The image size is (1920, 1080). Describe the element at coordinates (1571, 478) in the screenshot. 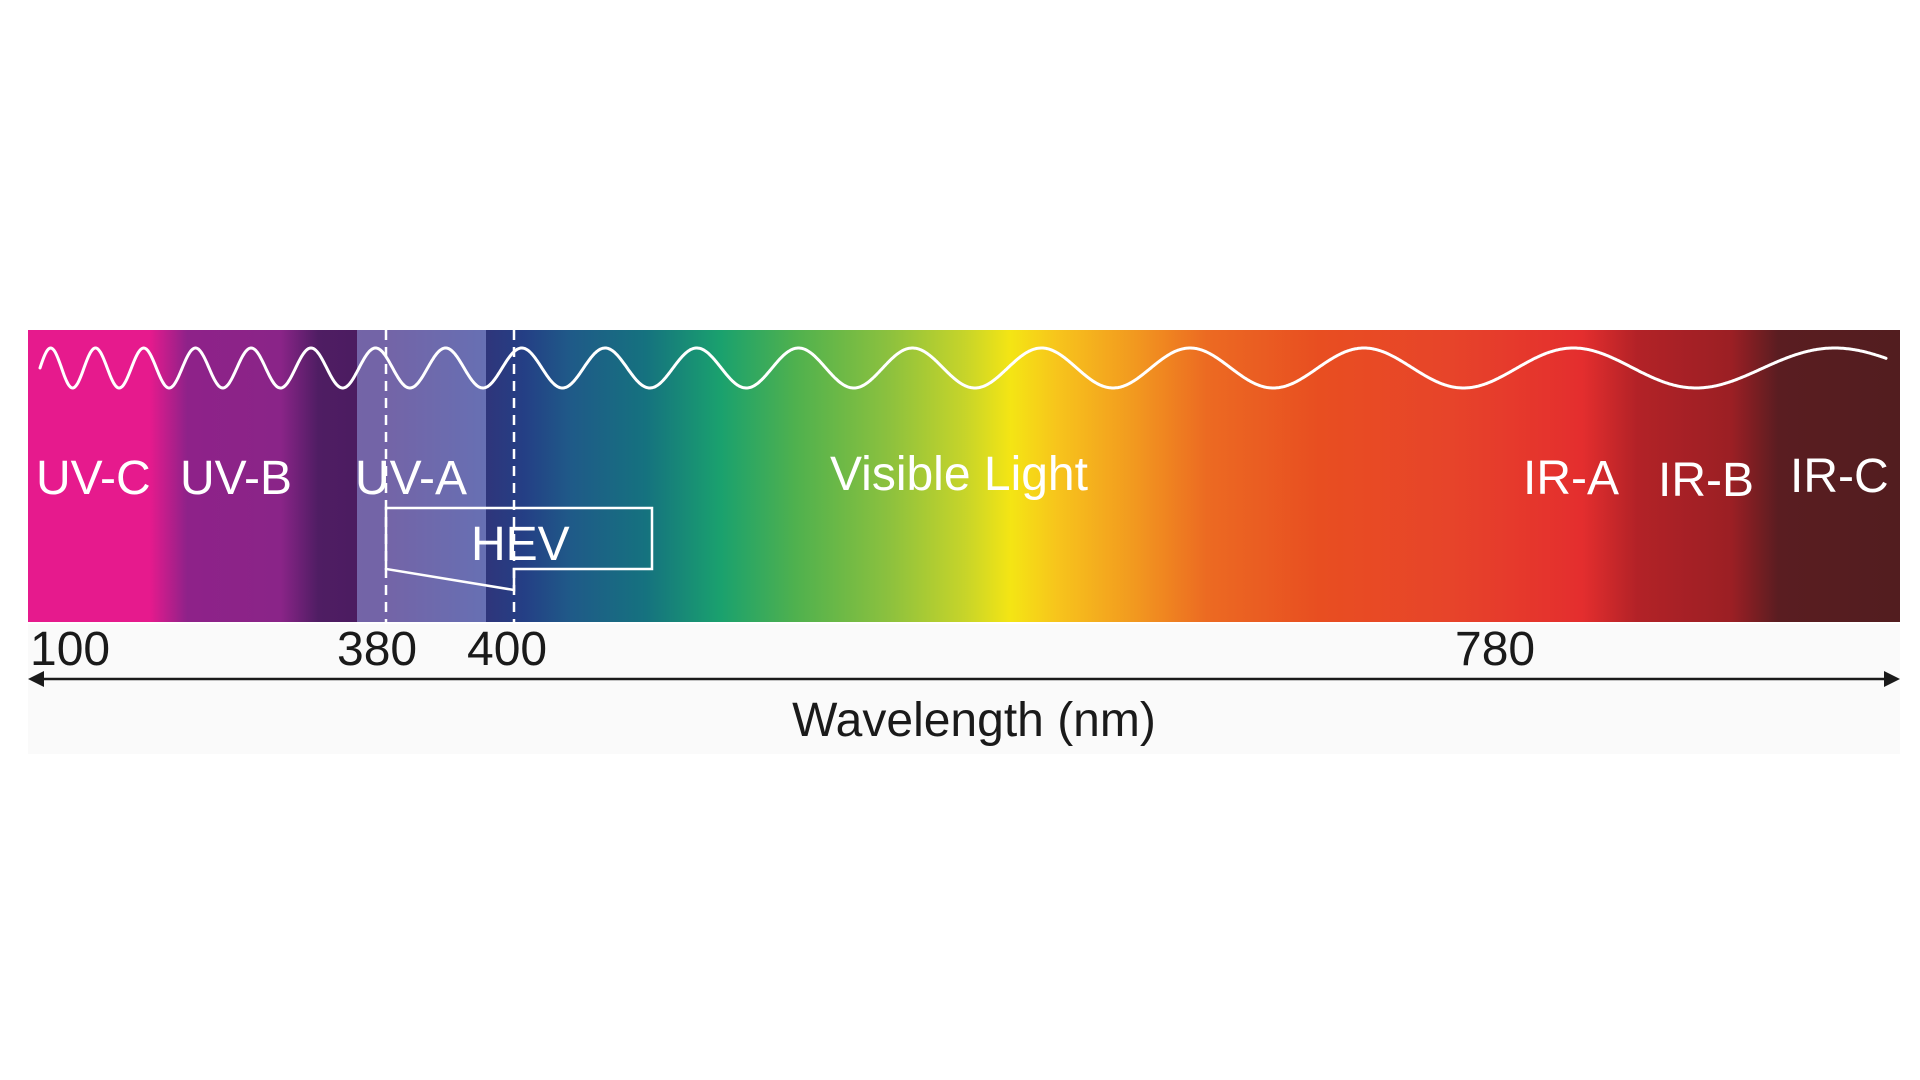

I see `band-label-ir-a: IR-A` at that location.